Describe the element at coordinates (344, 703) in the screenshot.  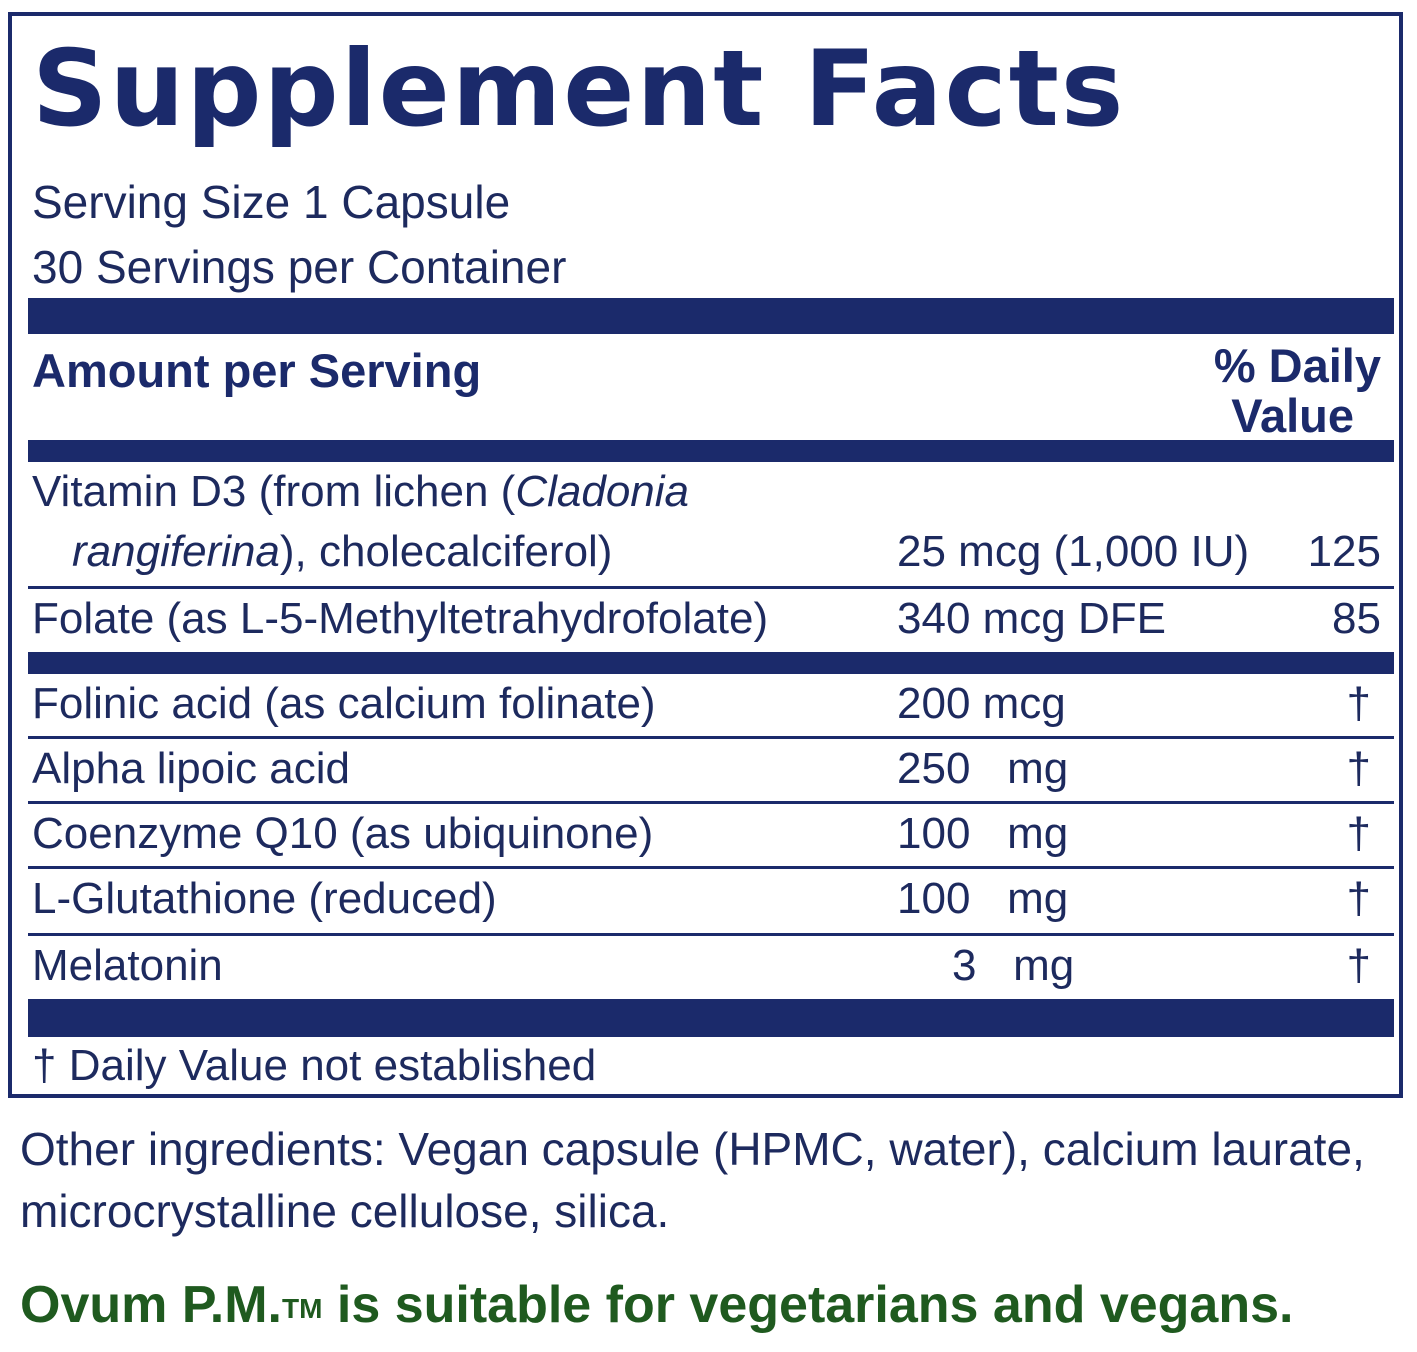
I see `ingredient-name: Folinic acid (as calcium folinate)` at that location.